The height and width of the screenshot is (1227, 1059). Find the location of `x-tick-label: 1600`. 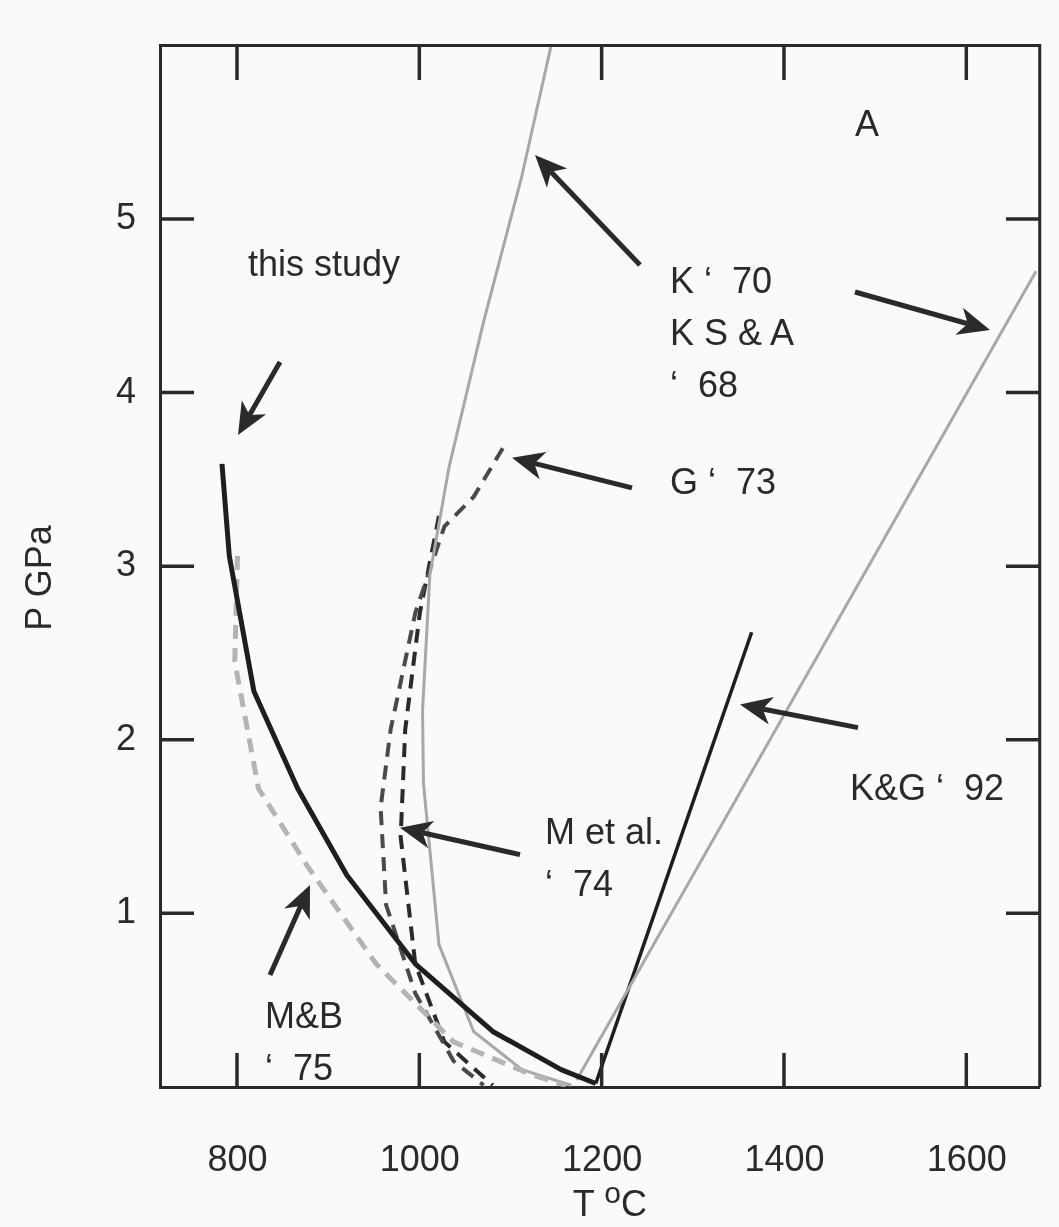

x-tick-label: 1600 is located at coordinates (966, 1158).